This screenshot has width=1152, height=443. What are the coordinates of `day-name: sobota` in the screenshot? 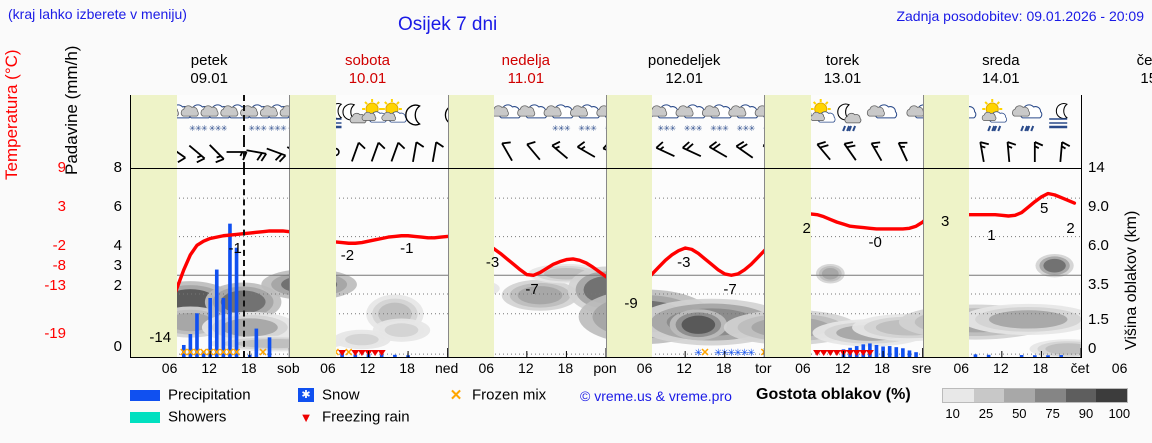 It's located at (367, 60).